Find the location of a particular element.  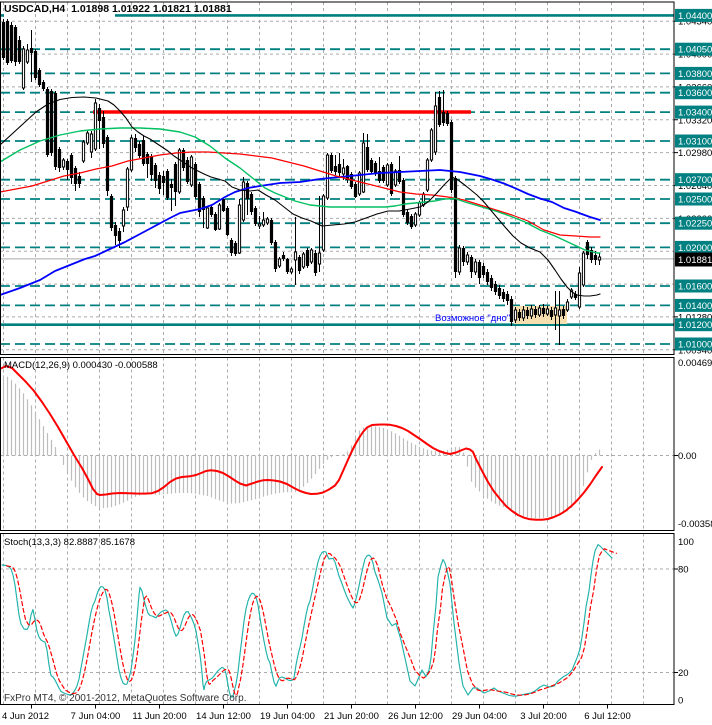

svg-text: 0.00 is located at coordinates (687, 456).